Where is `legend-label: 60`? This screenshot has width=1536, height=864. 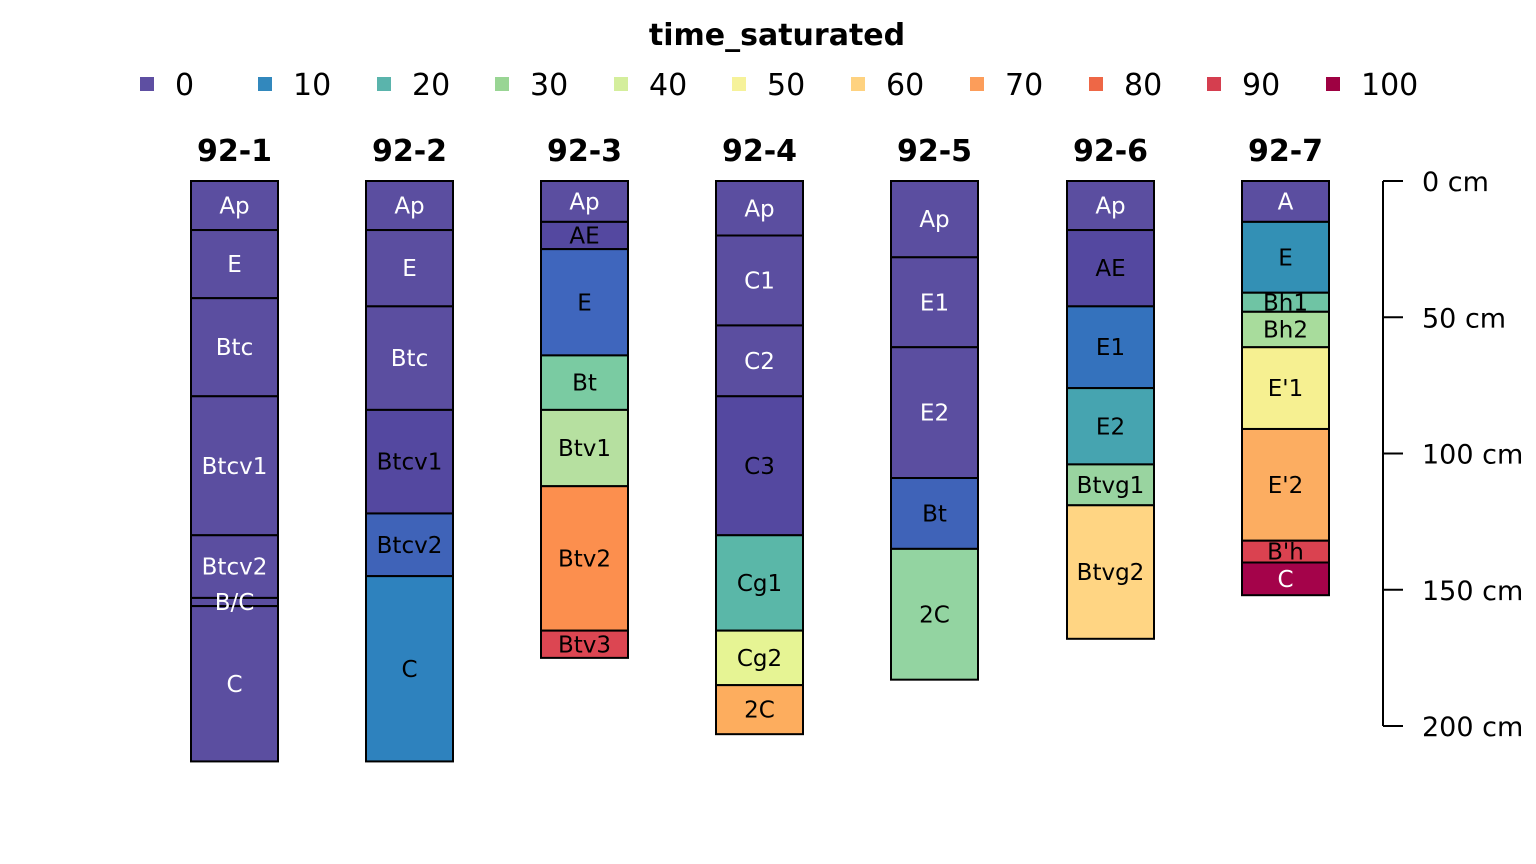
legend-label: 60 is located at coordinates (905, 85).